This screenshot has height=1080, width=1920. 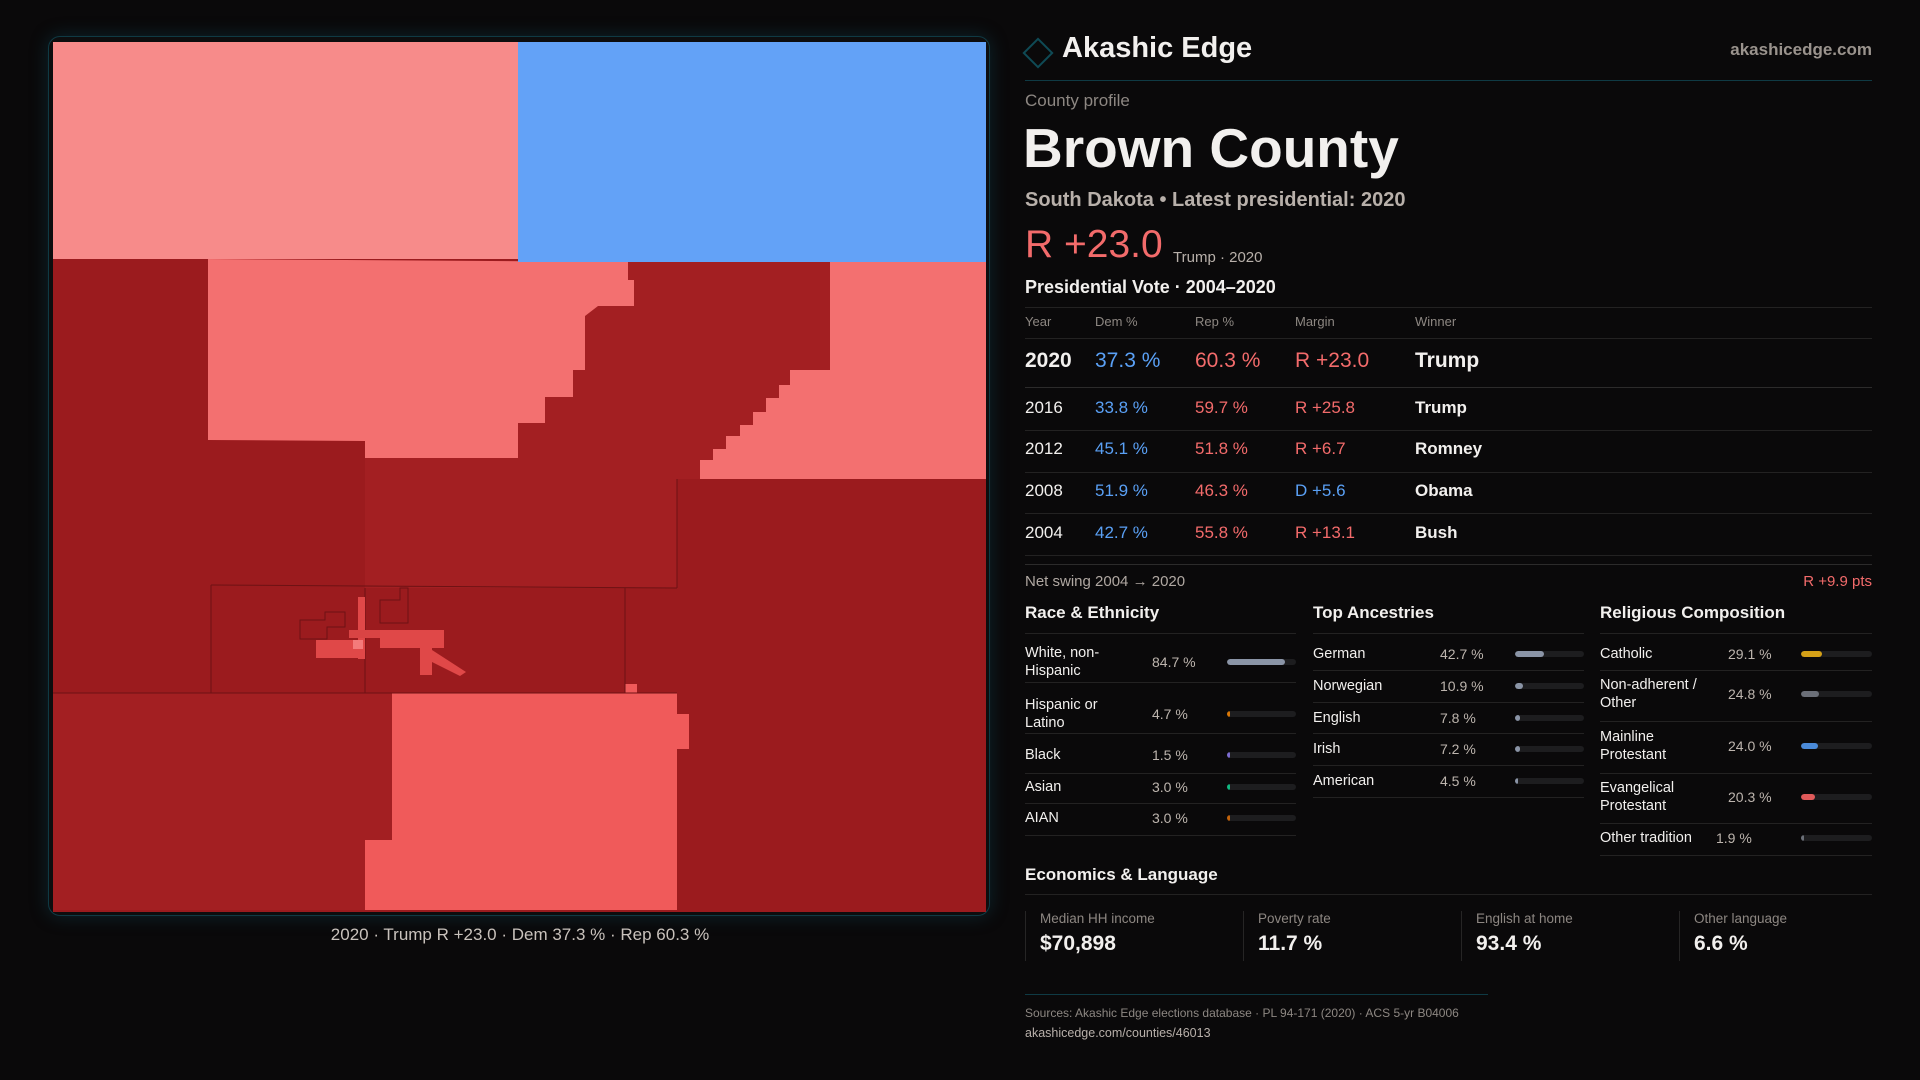 What do you see at coordinates (843, 370) in the screenshot?
I see `precinct-east-pink` at bounding box center [843, 370].